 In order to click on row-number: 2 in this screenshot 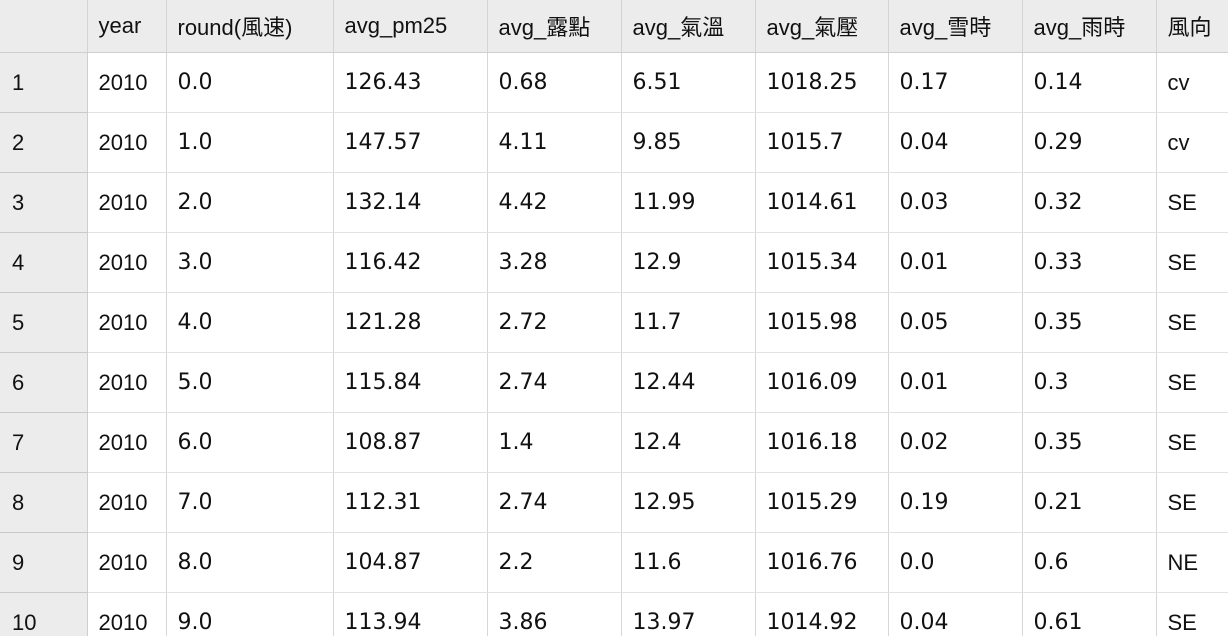, I will do `click(44, 142)`.